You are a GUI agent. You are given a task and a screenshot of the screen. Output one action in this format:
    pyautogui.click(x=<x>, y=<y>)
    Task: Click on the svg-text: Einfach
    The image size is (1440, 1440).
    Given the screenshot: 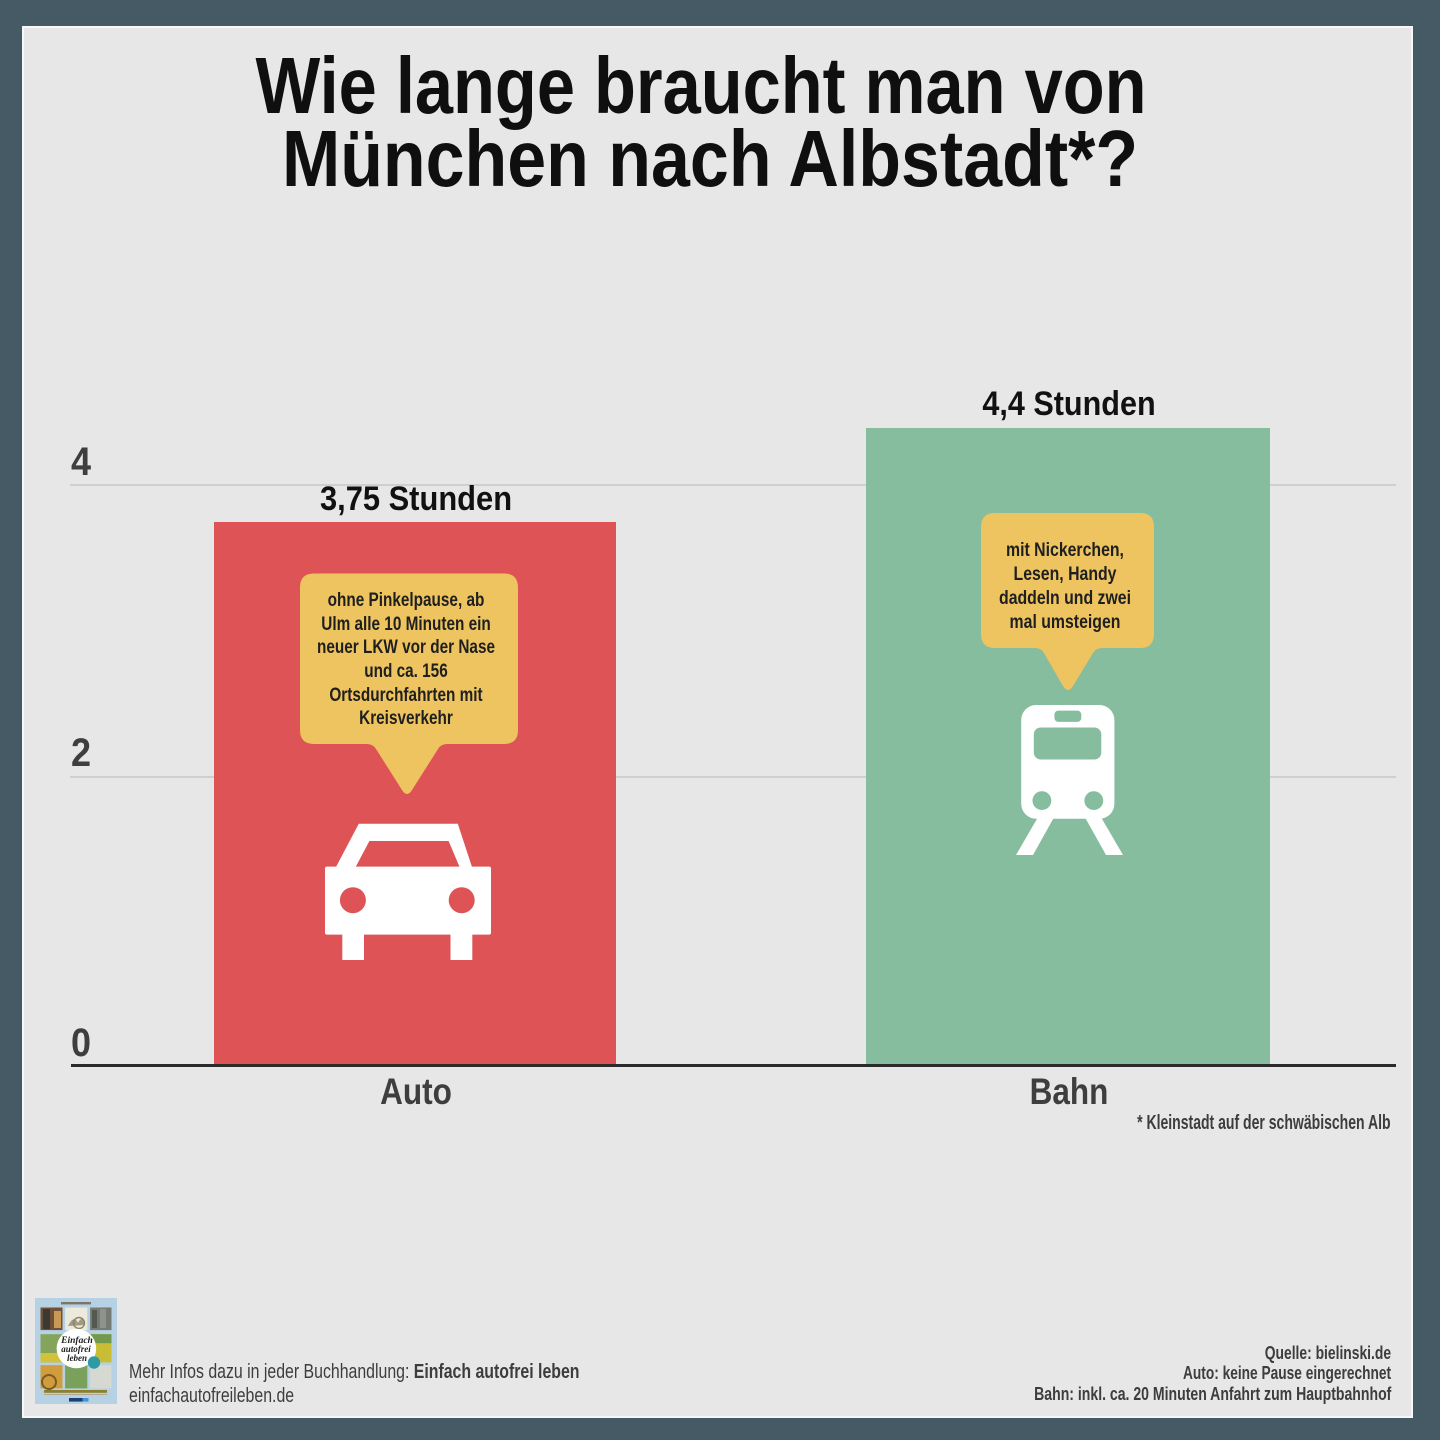 What is the action you would take?
    pyautogui.click(x=76, y=1341)
    